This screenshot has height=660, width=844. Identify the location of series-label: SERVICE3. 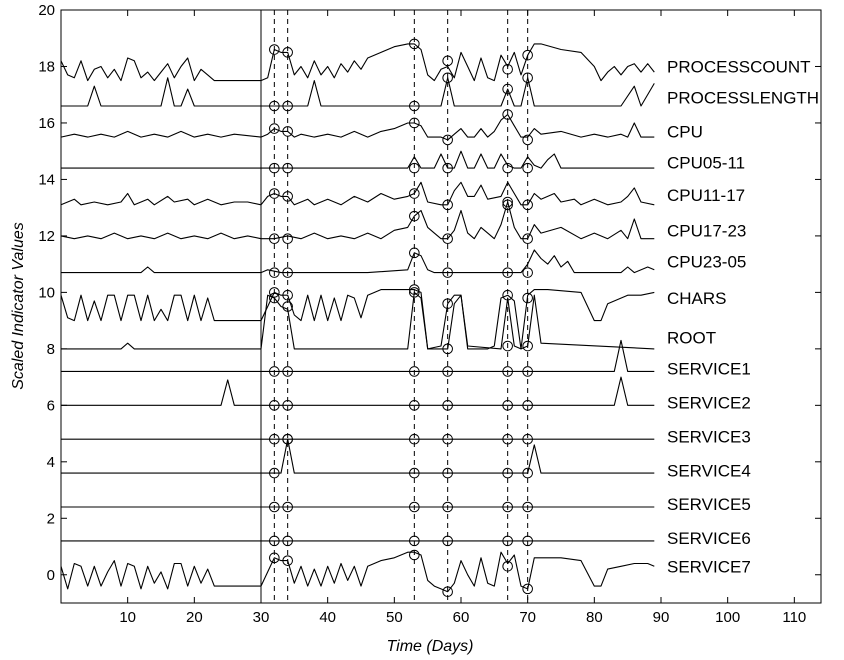
(709, 436).